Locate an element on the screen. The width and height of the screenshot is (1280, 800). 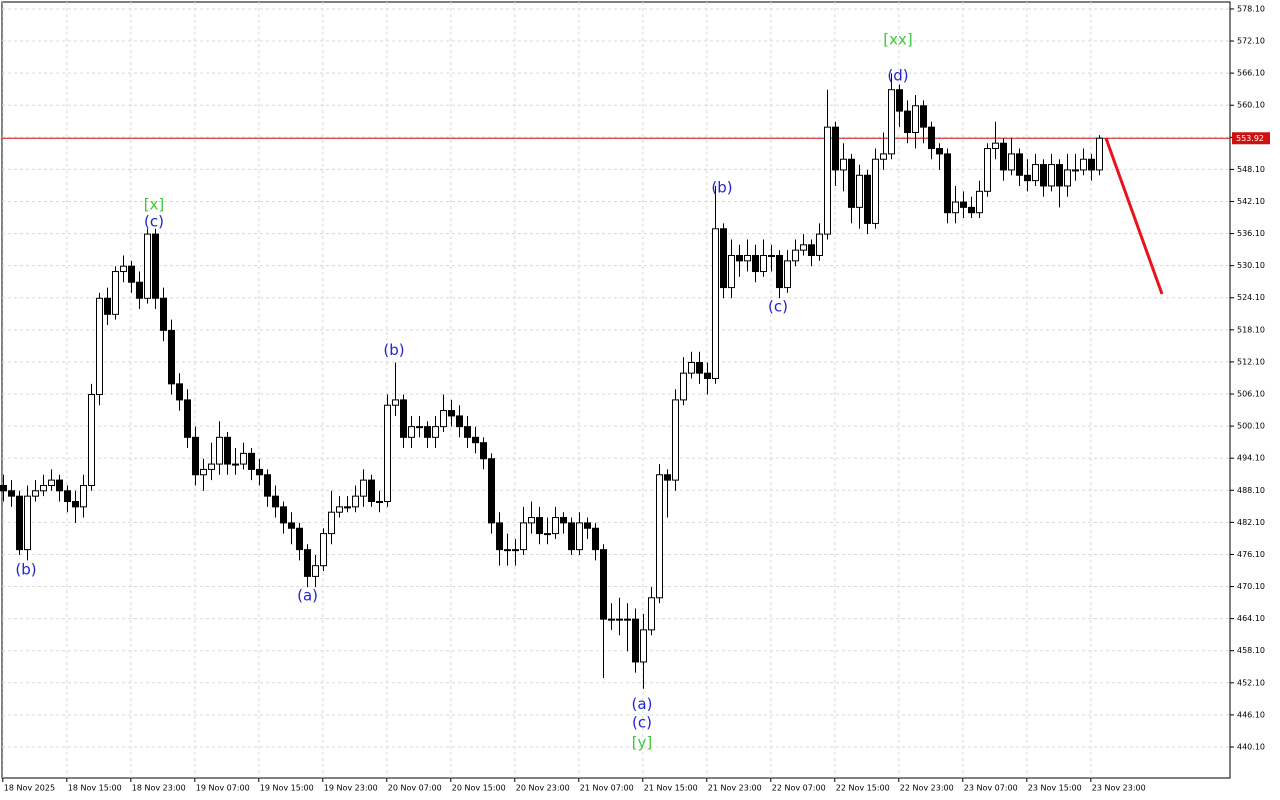
y-tick-label: 548.10 is located at coordinates (1251, 169).